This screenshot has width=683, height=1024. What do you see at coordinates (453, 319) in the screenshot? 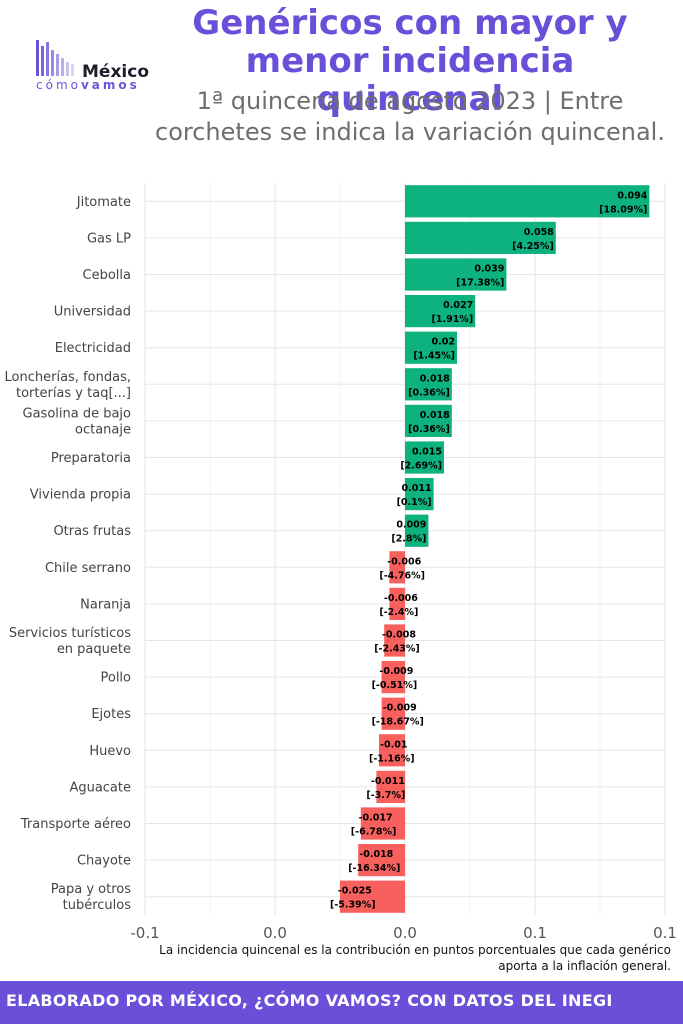
I see `variation-label: [1.91%]` at bounding box center [453, 319].